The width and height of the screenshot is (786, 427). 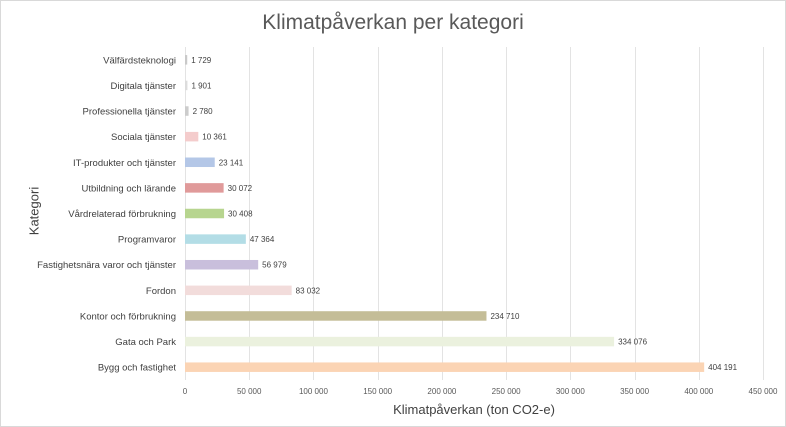 I want to click on category-label: IT-produkter och tjänster, so click(x=124, y=163).